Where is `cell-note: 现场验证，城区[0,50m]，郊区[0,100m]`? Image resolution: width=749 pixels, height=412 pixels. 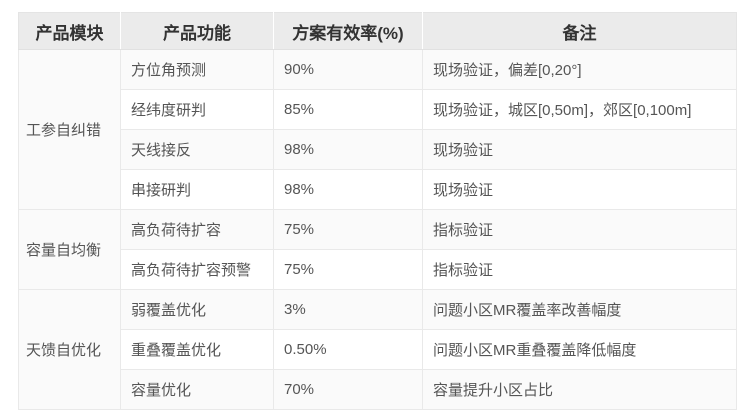 cell-note: 现场验证，城区[0,50m]，郊区[0,100m] is located at coordinates (579, 109).